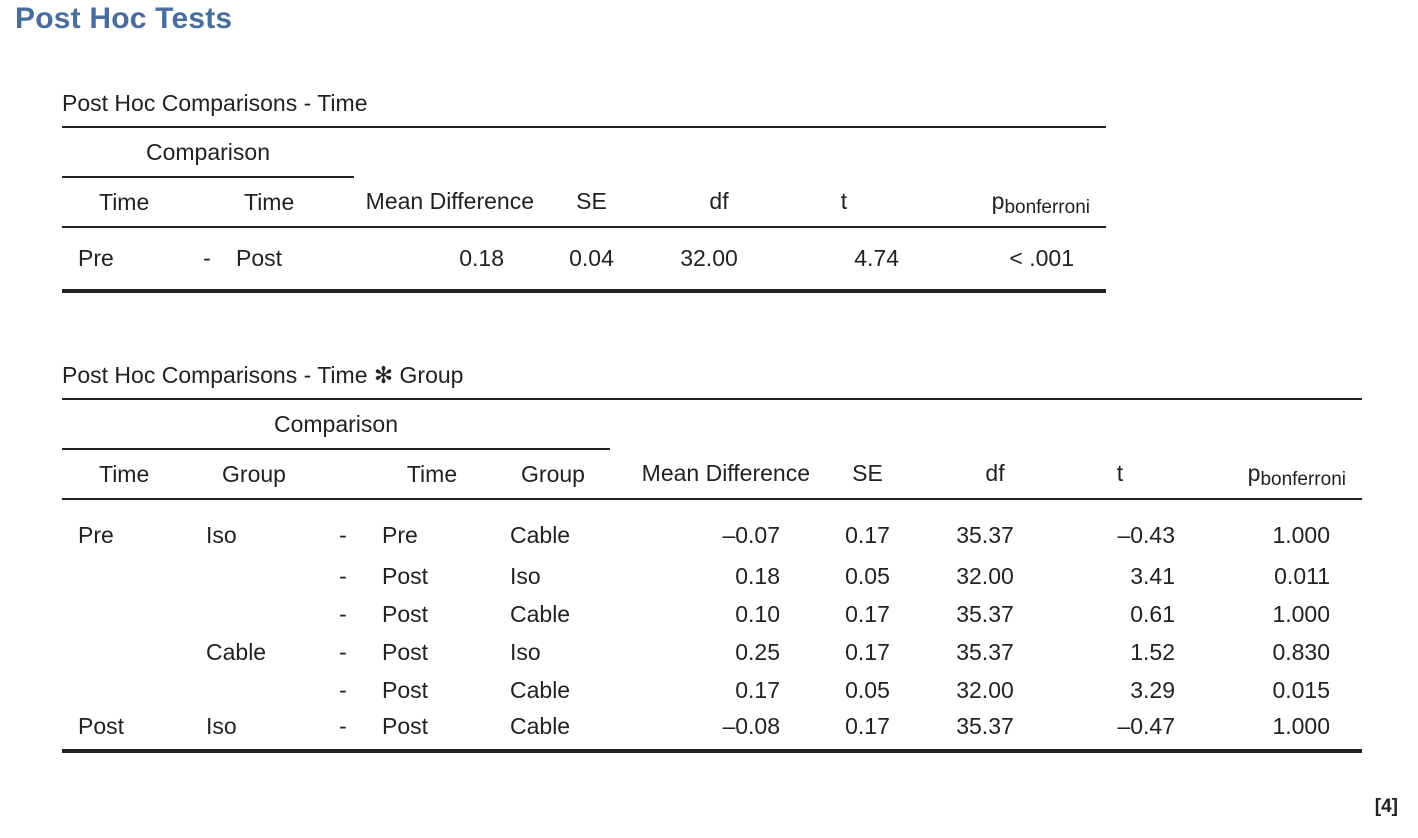 This screenshot has height=838, width=1418. I want to click on cell-t: 3.29, so click(1152, 689).